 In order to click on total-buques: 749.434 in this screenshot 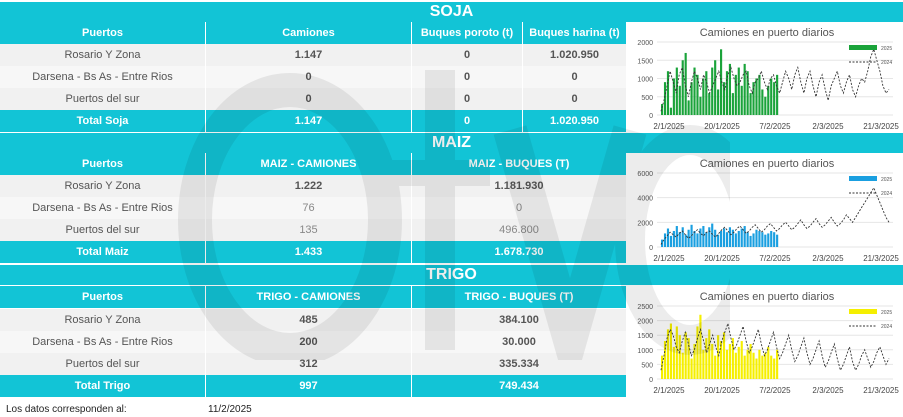, I will do `click(519, 386)`.